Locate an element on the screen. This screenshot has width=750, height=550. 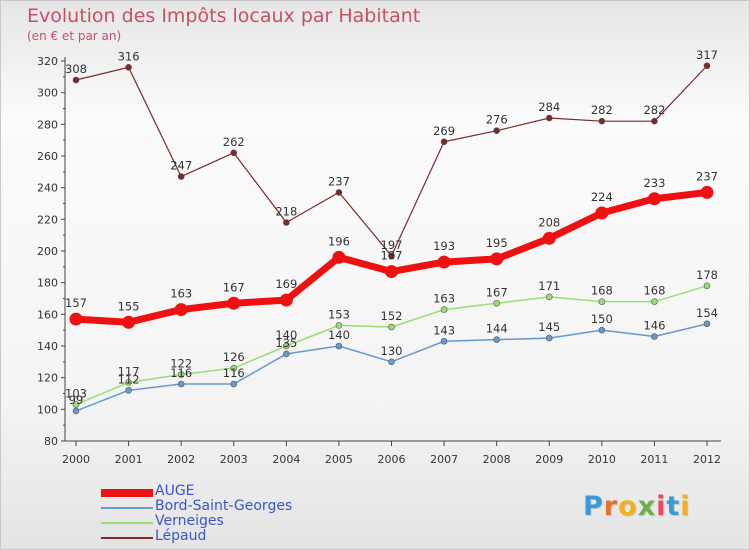
x-tick-label: 2010 is located at coordinates (602, 459).